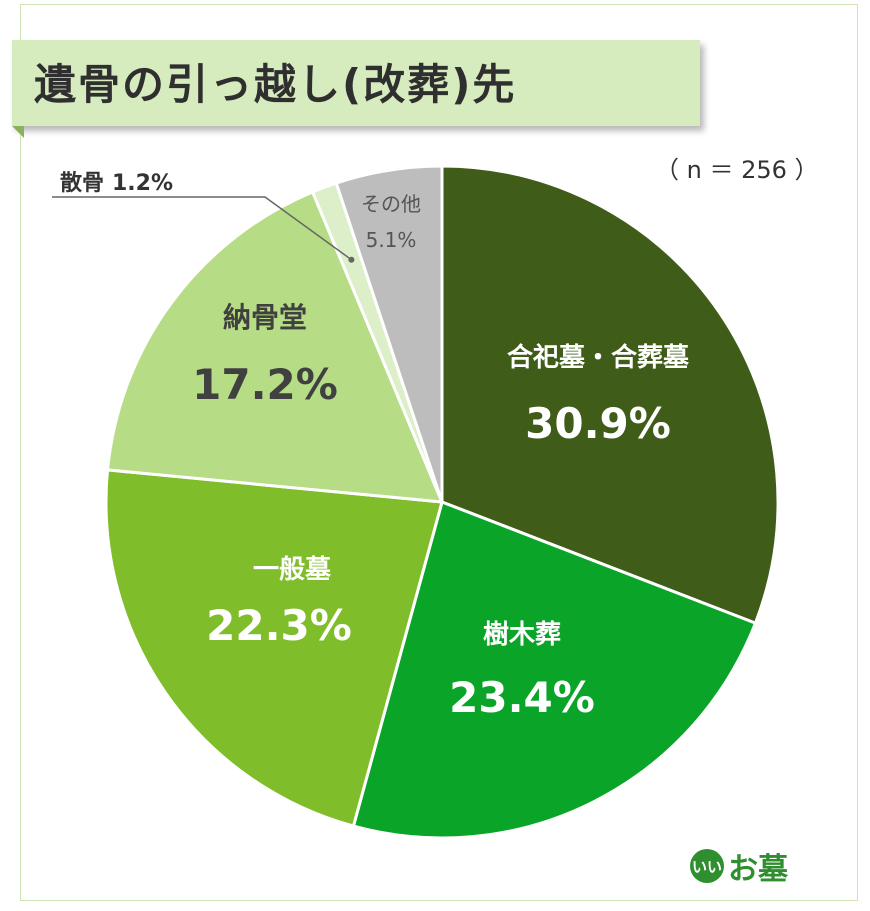 The height and width of the screenshot is (911, 870). I want to click on slice-label-2: 樹木葬, so click(522, 635).